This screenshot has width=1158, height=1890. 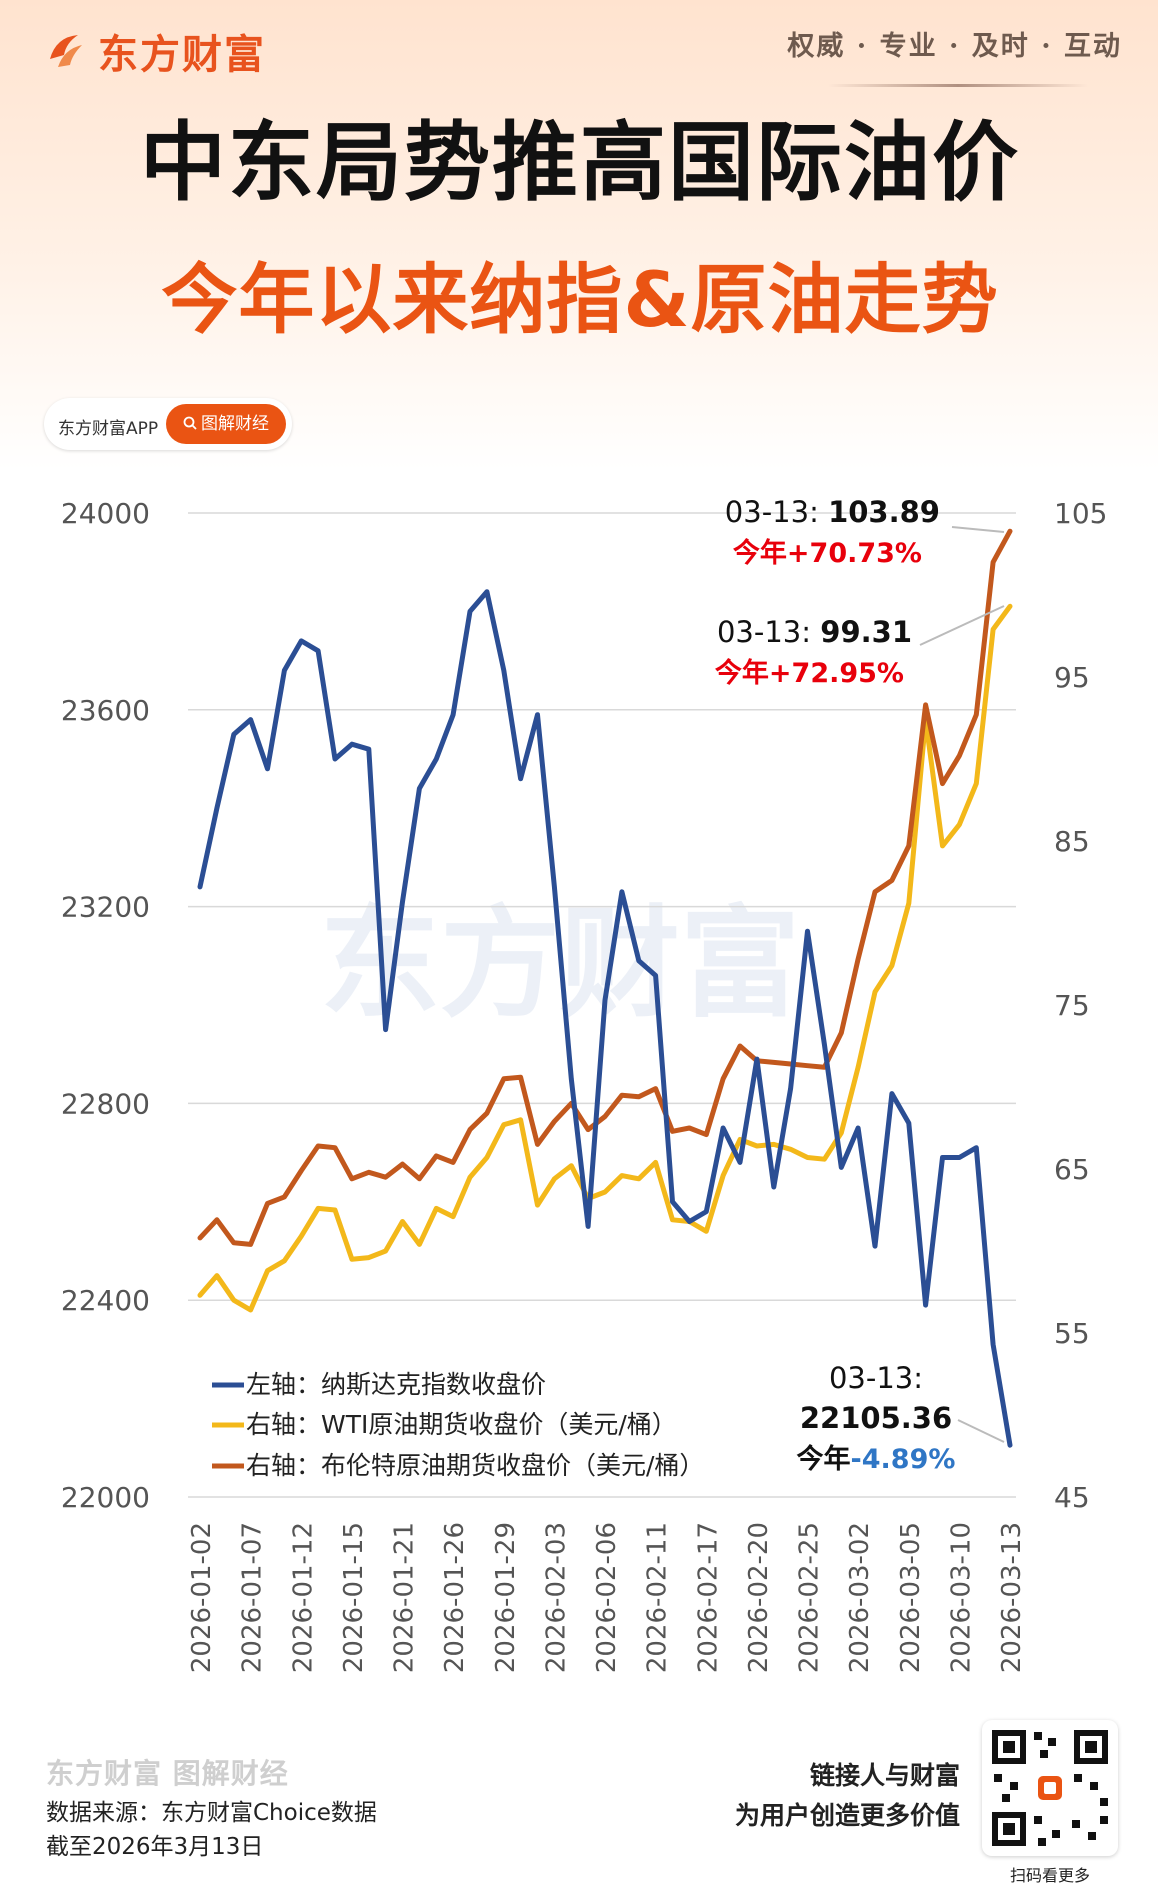 I want to click on legend-label-wti: 右轴：WTI原油期货收盘价（美元/桶）, so click(x=461, y=1424).